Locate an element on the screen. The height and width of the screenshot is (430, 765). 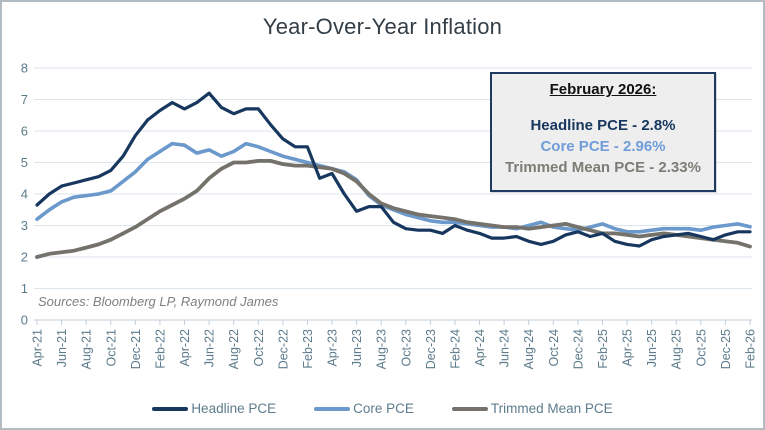
svg-text: Aug-25 is located at coordinates (677, 349).